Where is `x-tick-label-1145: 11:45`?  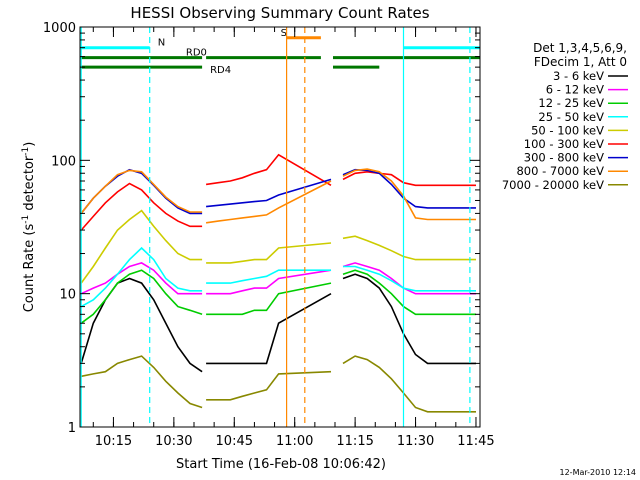 x-tick-label-1145: 11:45 is located at coordinates (475, 441).